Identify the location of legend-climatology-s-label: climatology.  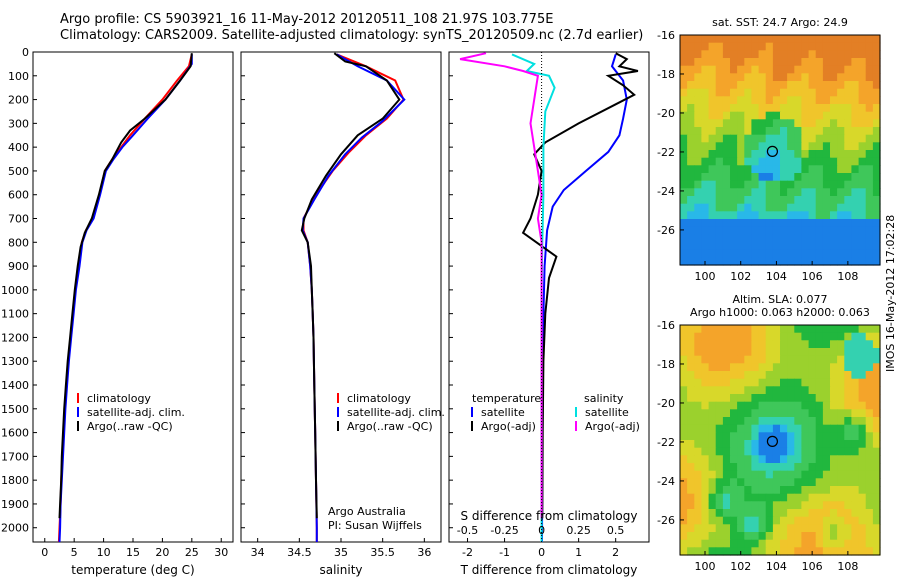
(379, 398).